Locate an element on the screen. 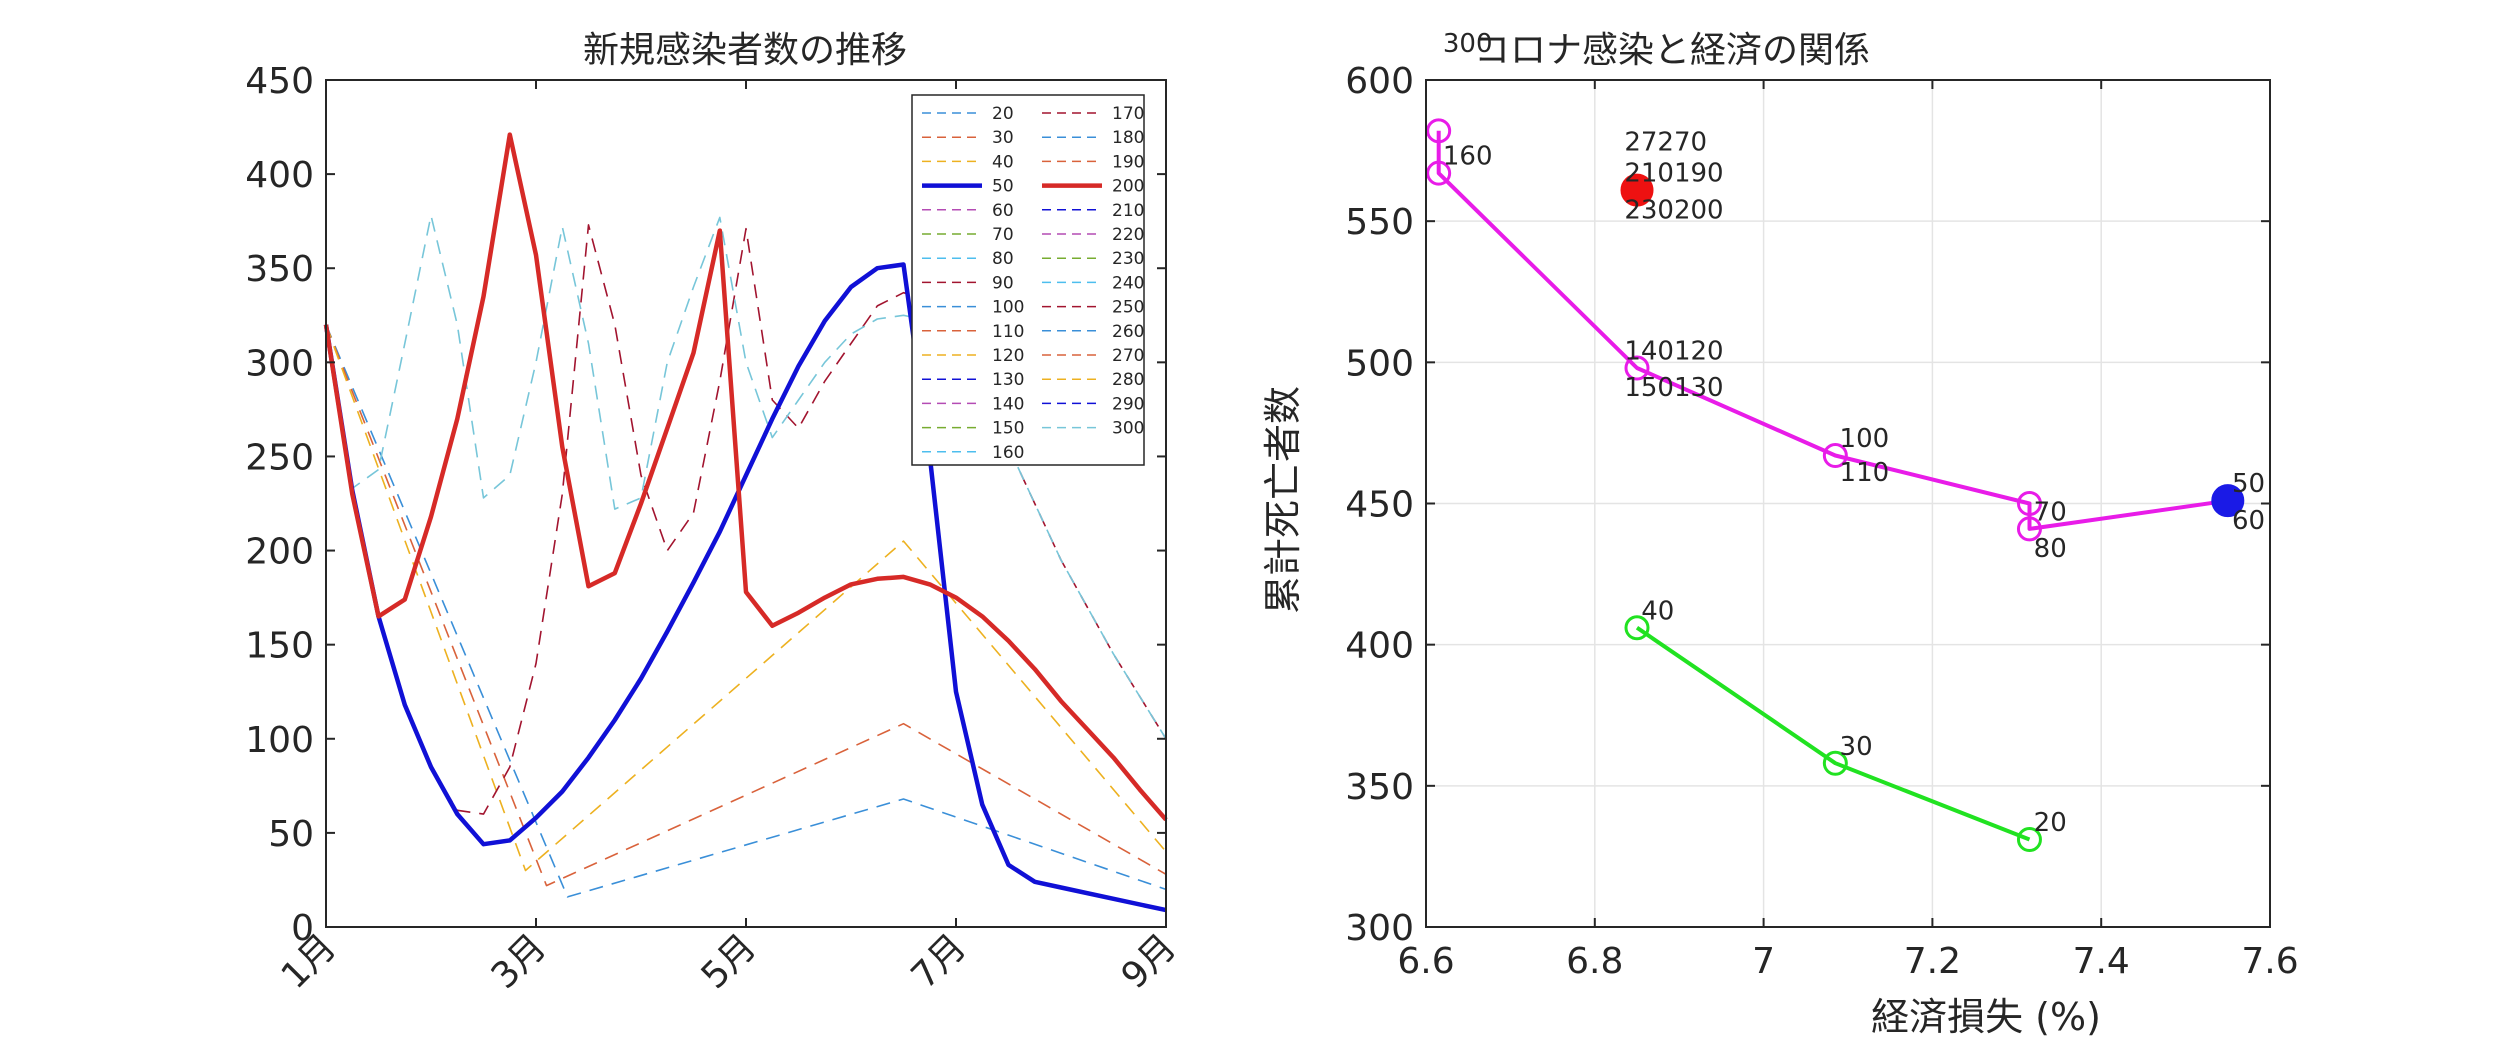 This screenshot has height=1046, width=2500. point-label: 20 is located at coordinates (2050, 823).